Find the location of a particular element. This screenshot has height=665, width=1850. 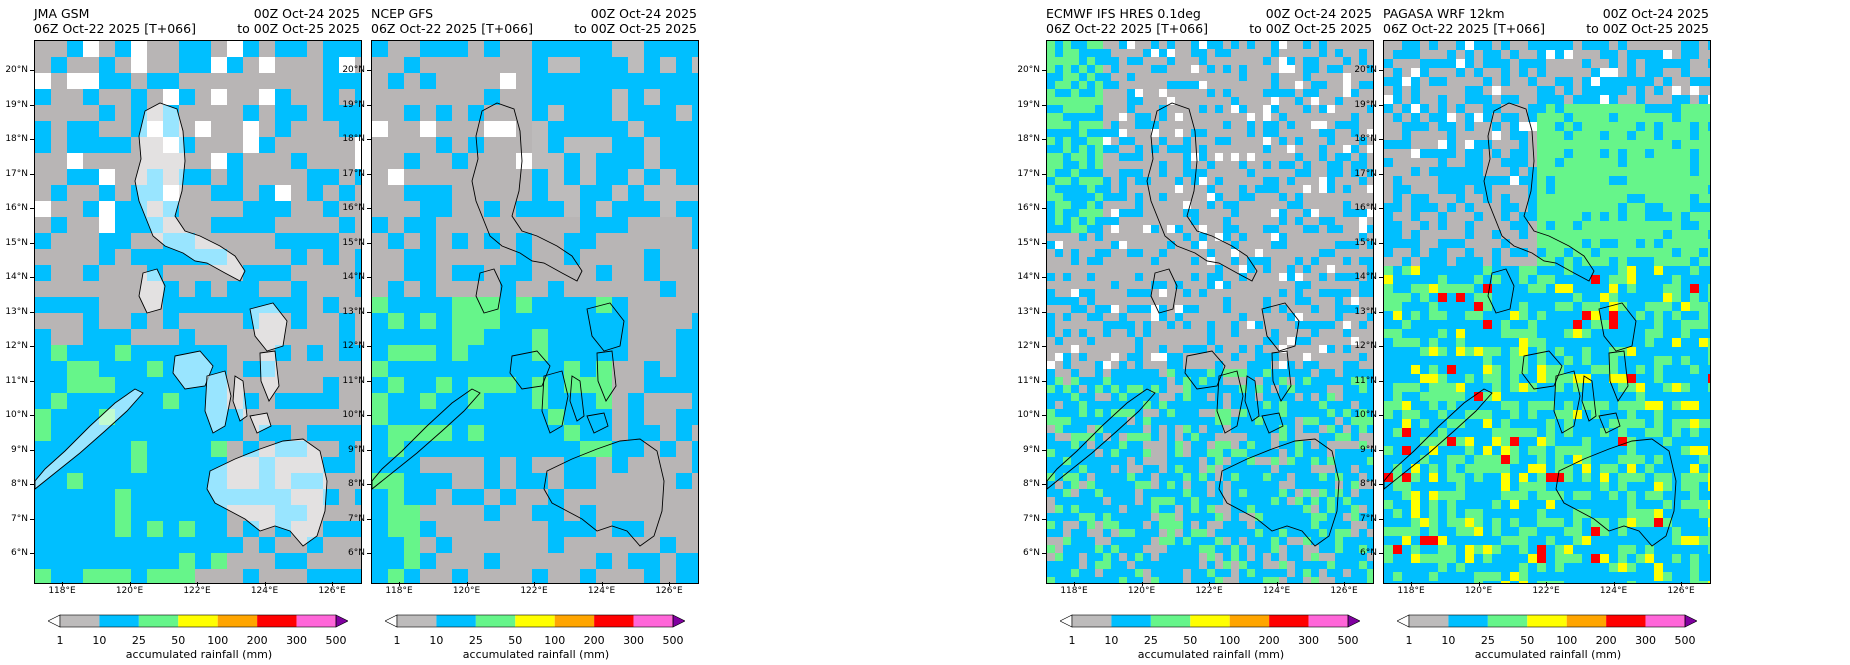

colorbar-under-arrow is located at coordinates (1403, 621).